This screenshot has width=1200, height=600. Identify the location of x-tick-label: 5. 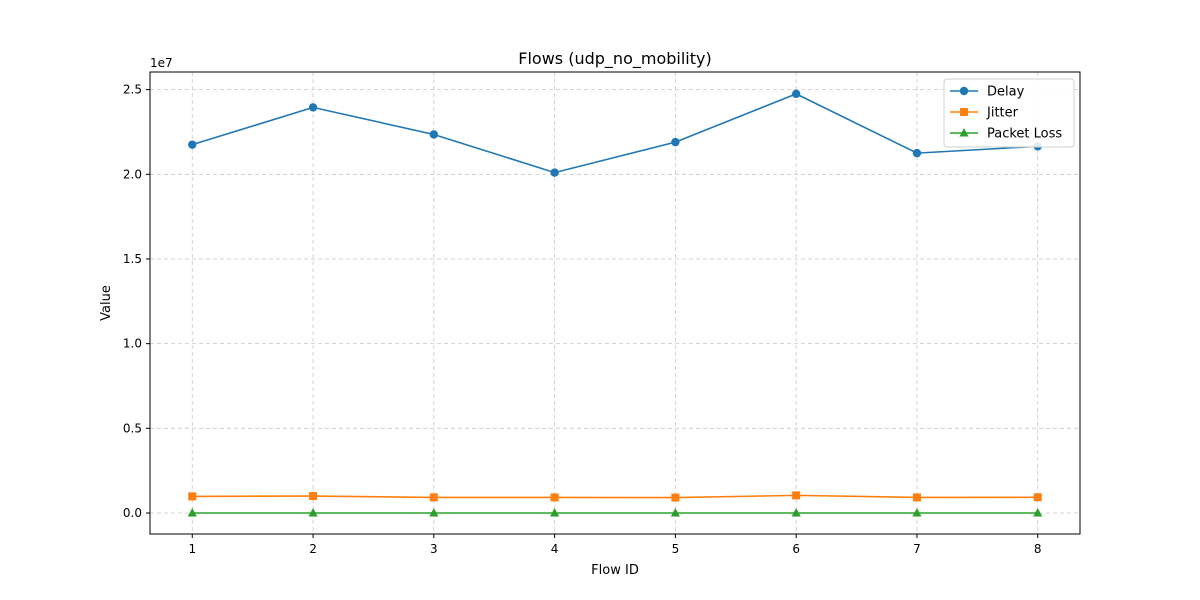
(676, 549).